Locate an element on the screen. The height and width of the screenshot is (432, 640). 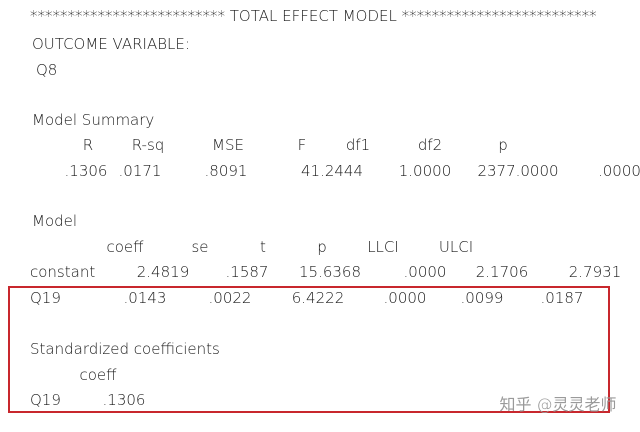
cell: 2.4819 is located at coordinates (163, 272).